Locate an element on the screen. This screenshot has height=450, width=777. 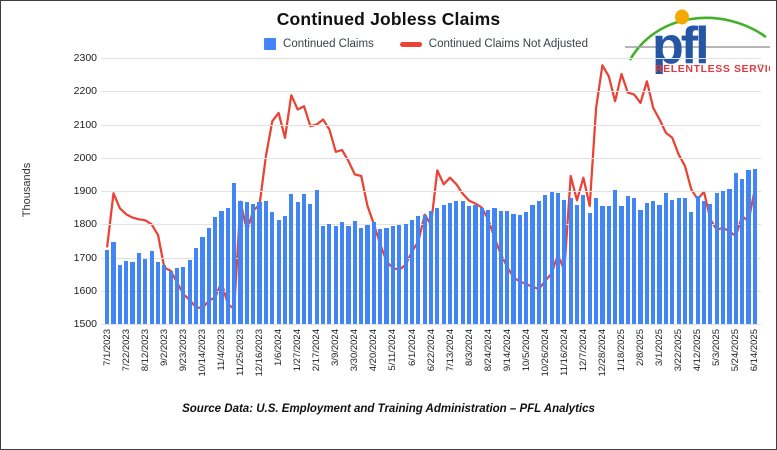
y-tick-label: 2000 is located at coordinates (85, 157).